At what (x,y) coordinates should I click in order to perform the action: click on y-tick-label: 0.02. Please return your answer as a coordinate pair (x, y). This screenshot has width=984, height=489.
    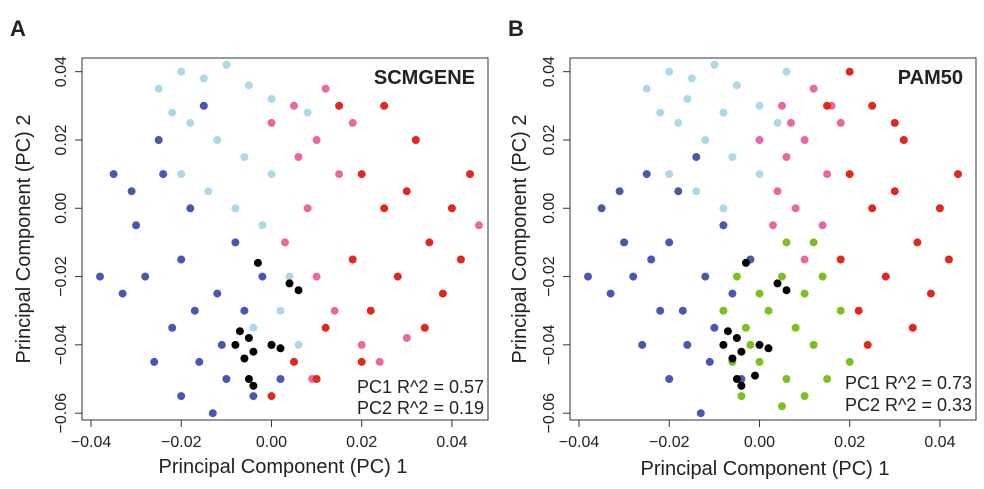
    Looking at the image, I should click on (549, 139).